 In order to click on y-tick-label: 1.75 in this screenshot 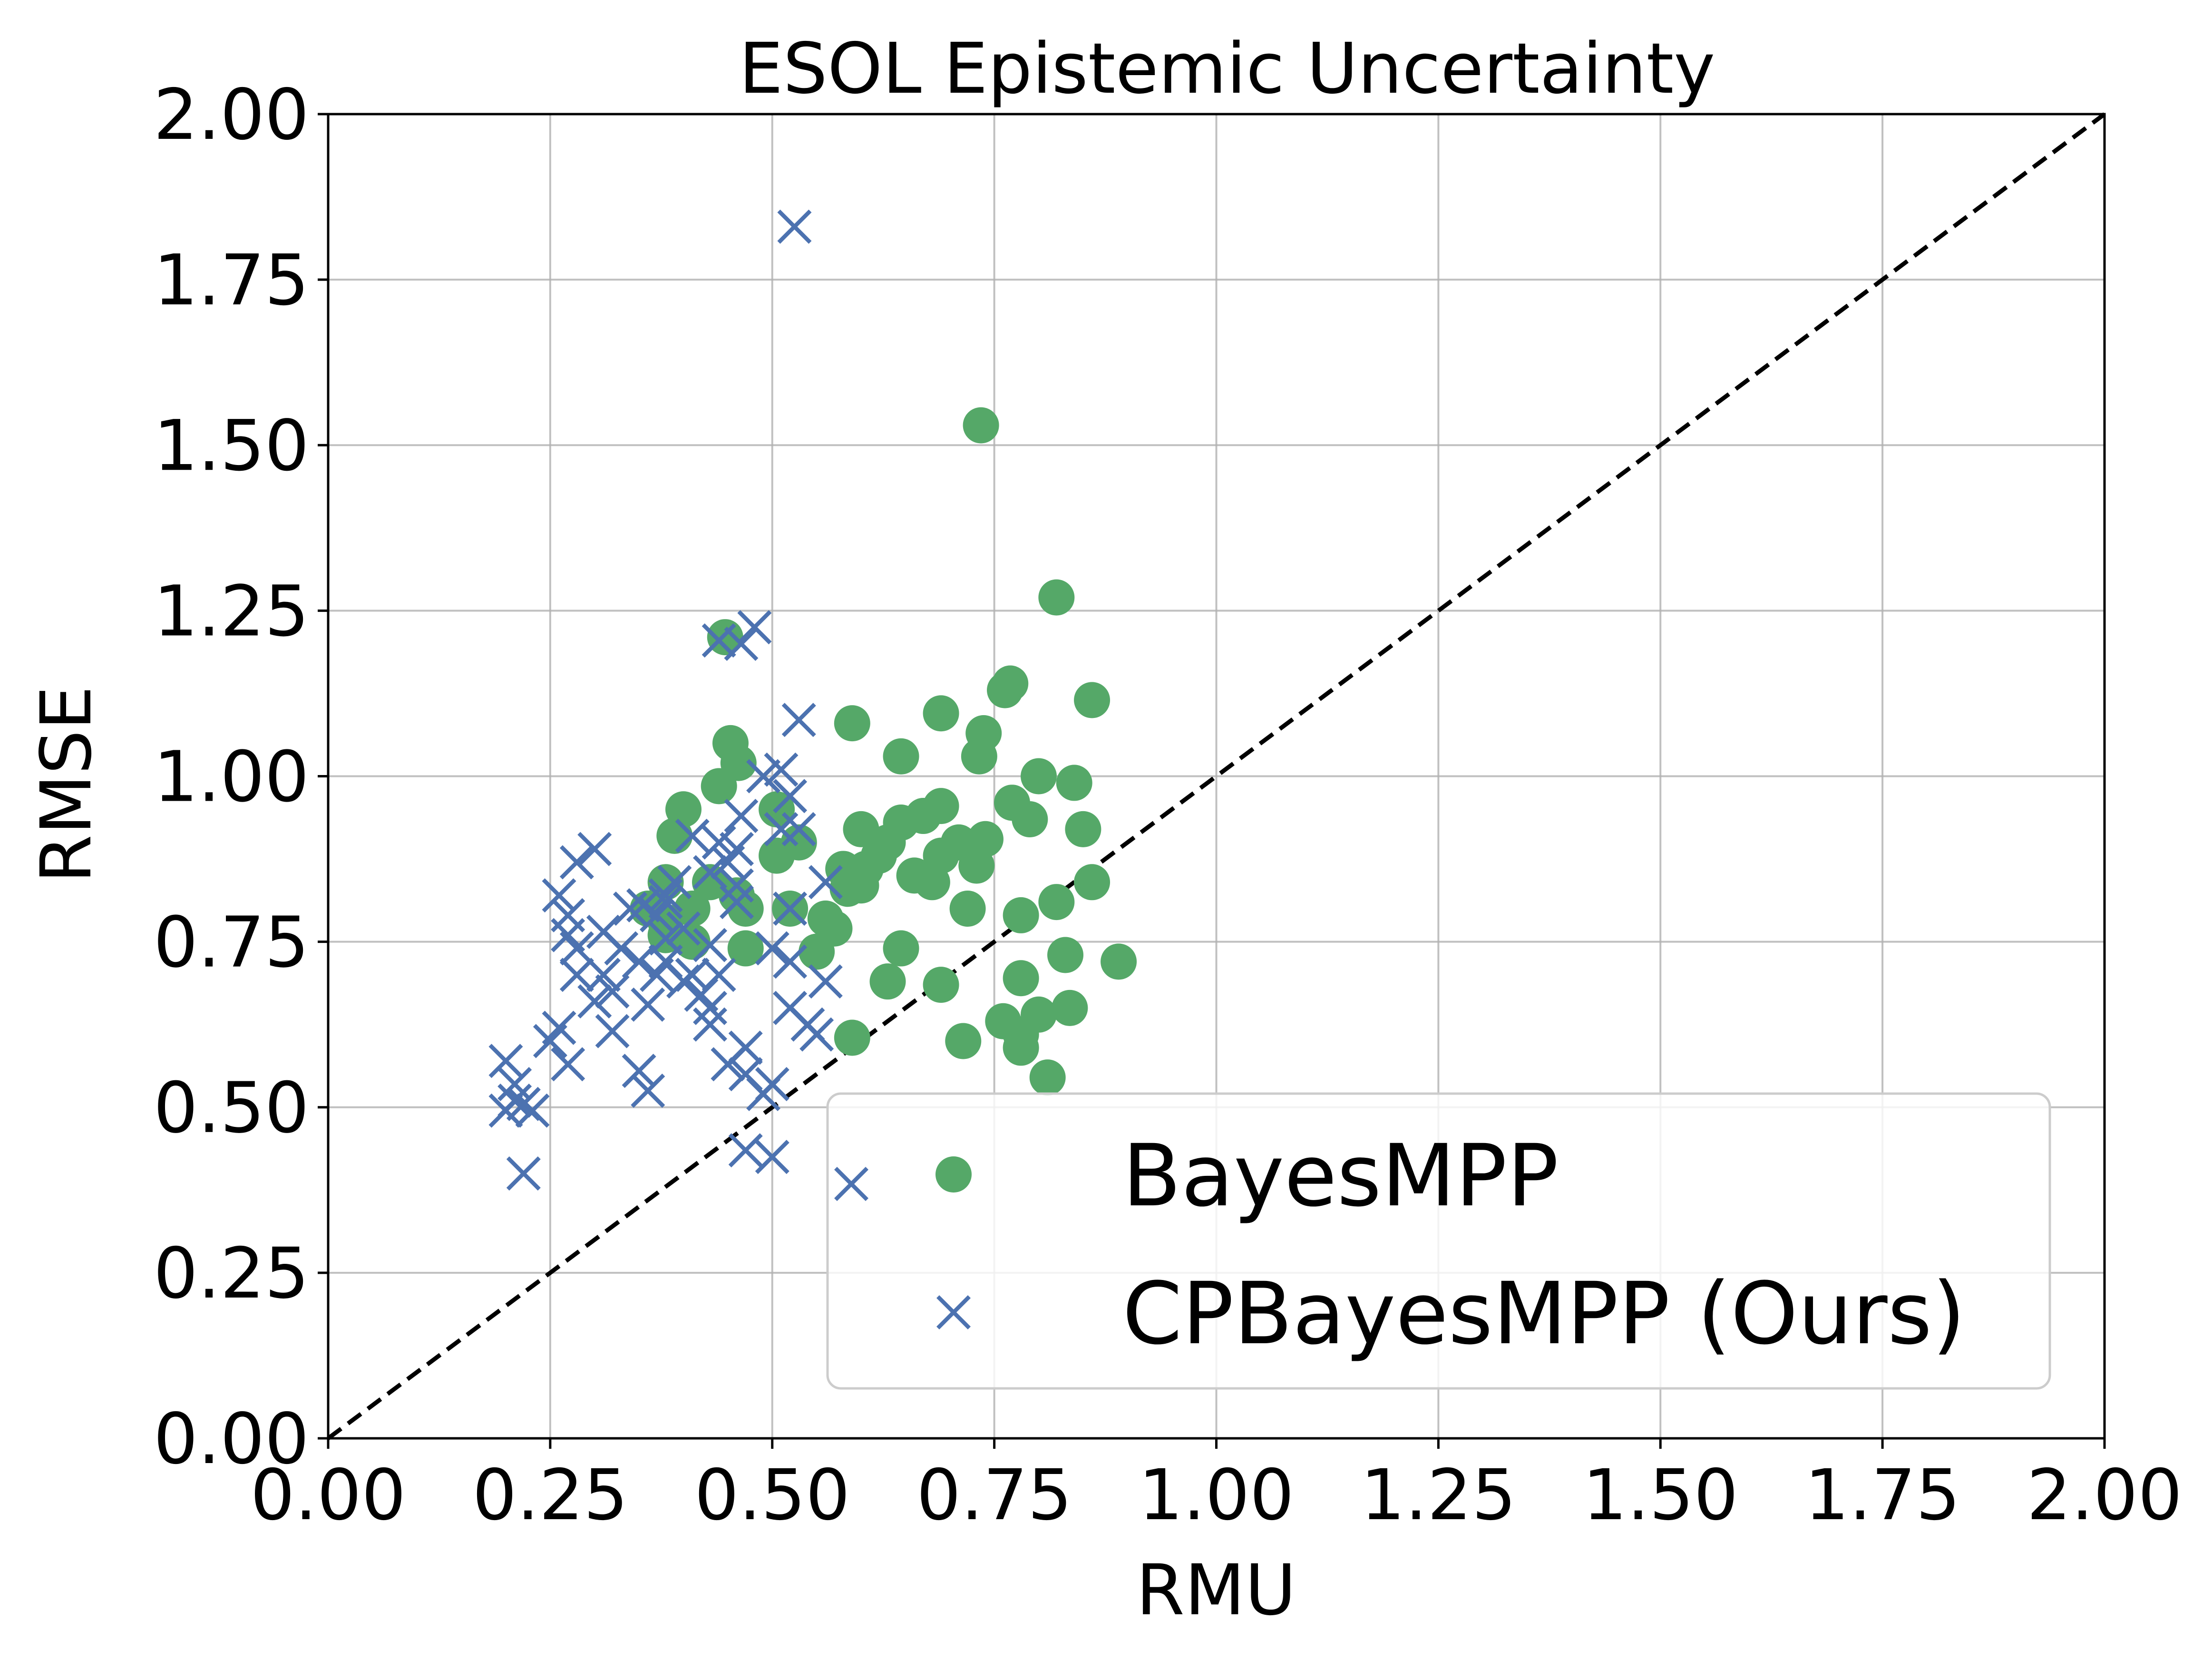, I will do `click(231, 280)`.